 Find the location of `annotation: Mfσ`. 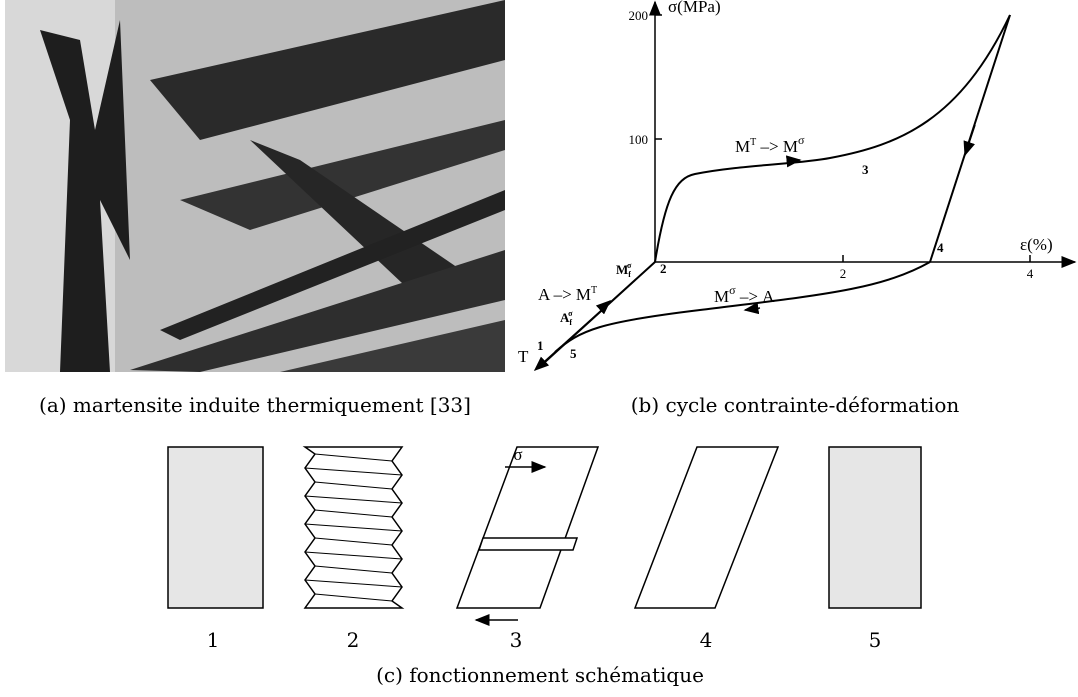

annotation: Mfσ is located at coordinates (624, 270).